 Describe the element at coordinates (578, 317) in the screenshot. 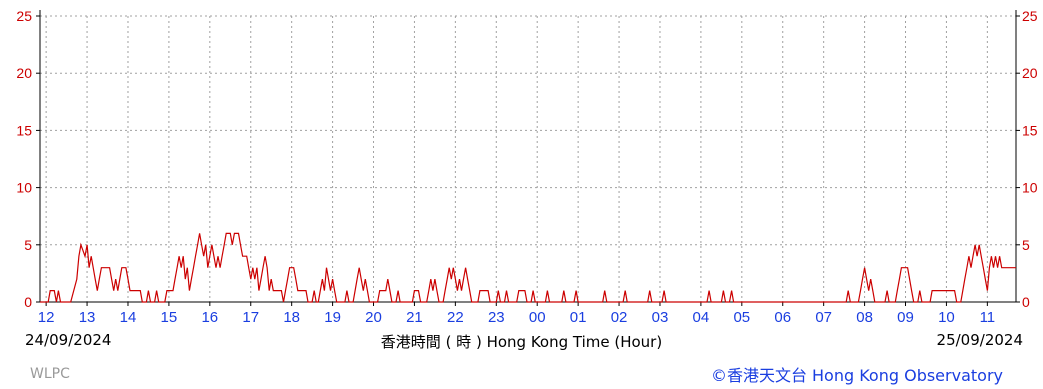

I see `x-tick-label: 01` at that location.